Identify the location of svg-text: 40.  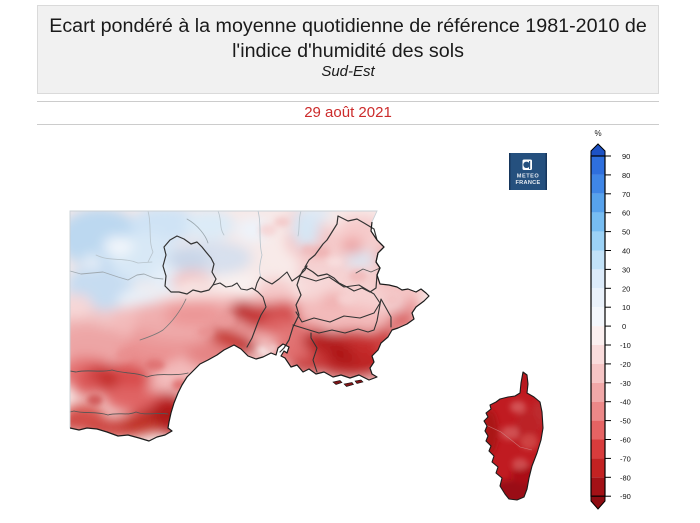
(626, 251).